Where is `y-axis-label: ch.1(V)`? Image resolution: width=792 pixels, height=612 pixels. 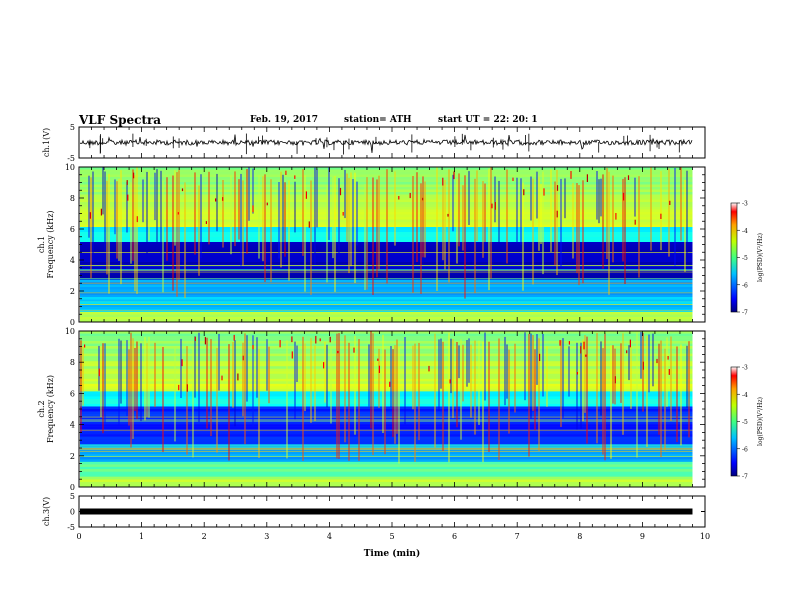
y-axis-label: ch.1(V) is located at coordinates (46, 142).